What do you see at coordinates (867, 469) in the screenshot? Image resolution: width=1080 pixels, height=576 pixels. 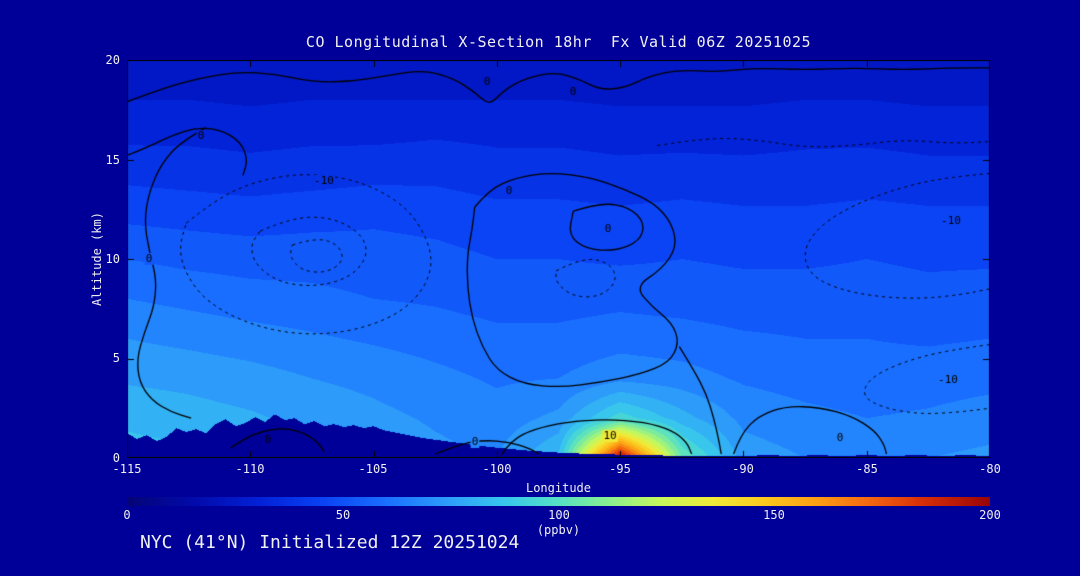 I see `x-tick-85: -85` at bounding box center [867, 469].